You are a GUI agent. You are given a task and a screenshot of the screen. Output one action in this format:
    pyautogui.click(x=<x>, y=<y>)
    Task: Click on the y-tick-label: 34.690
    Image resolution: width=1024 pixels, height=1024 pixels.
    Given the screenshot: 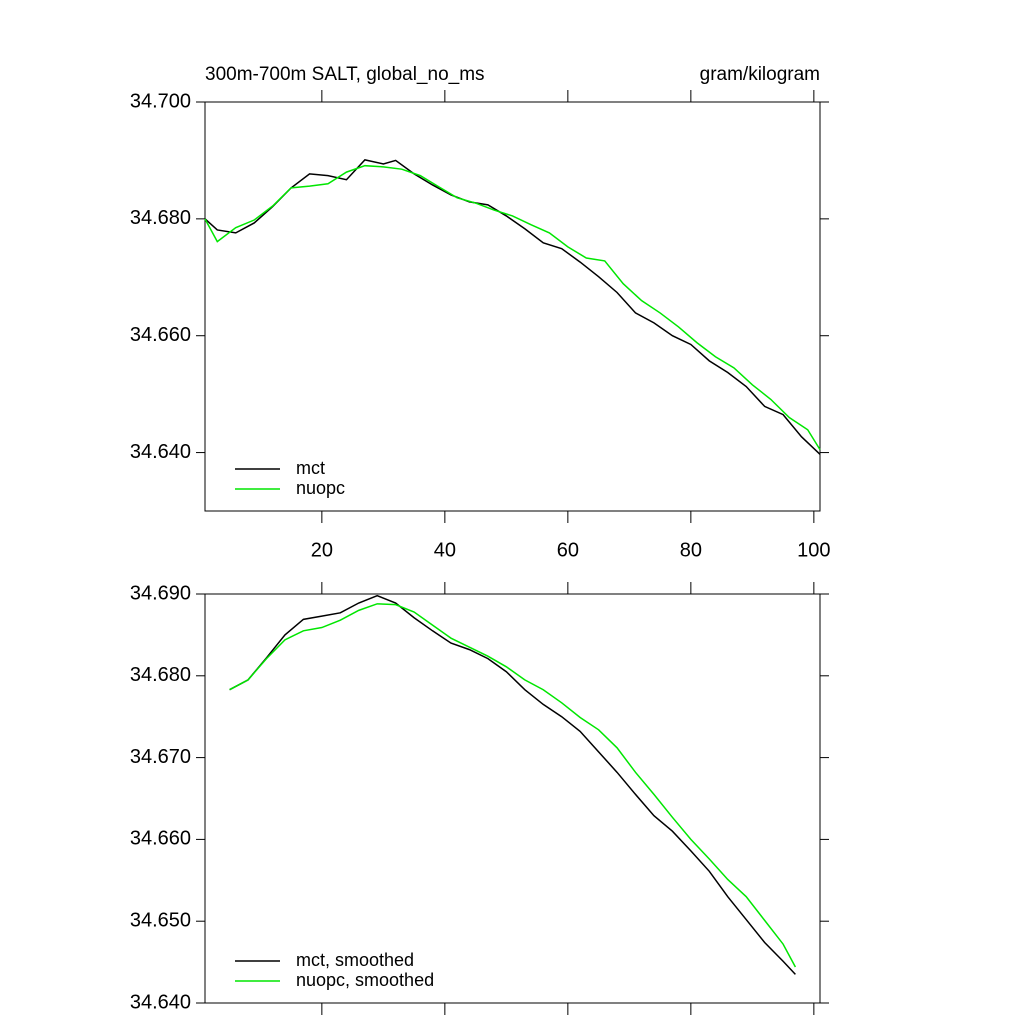 What is the action you would take?
    pyautogui.click(x=160, y=593)
    